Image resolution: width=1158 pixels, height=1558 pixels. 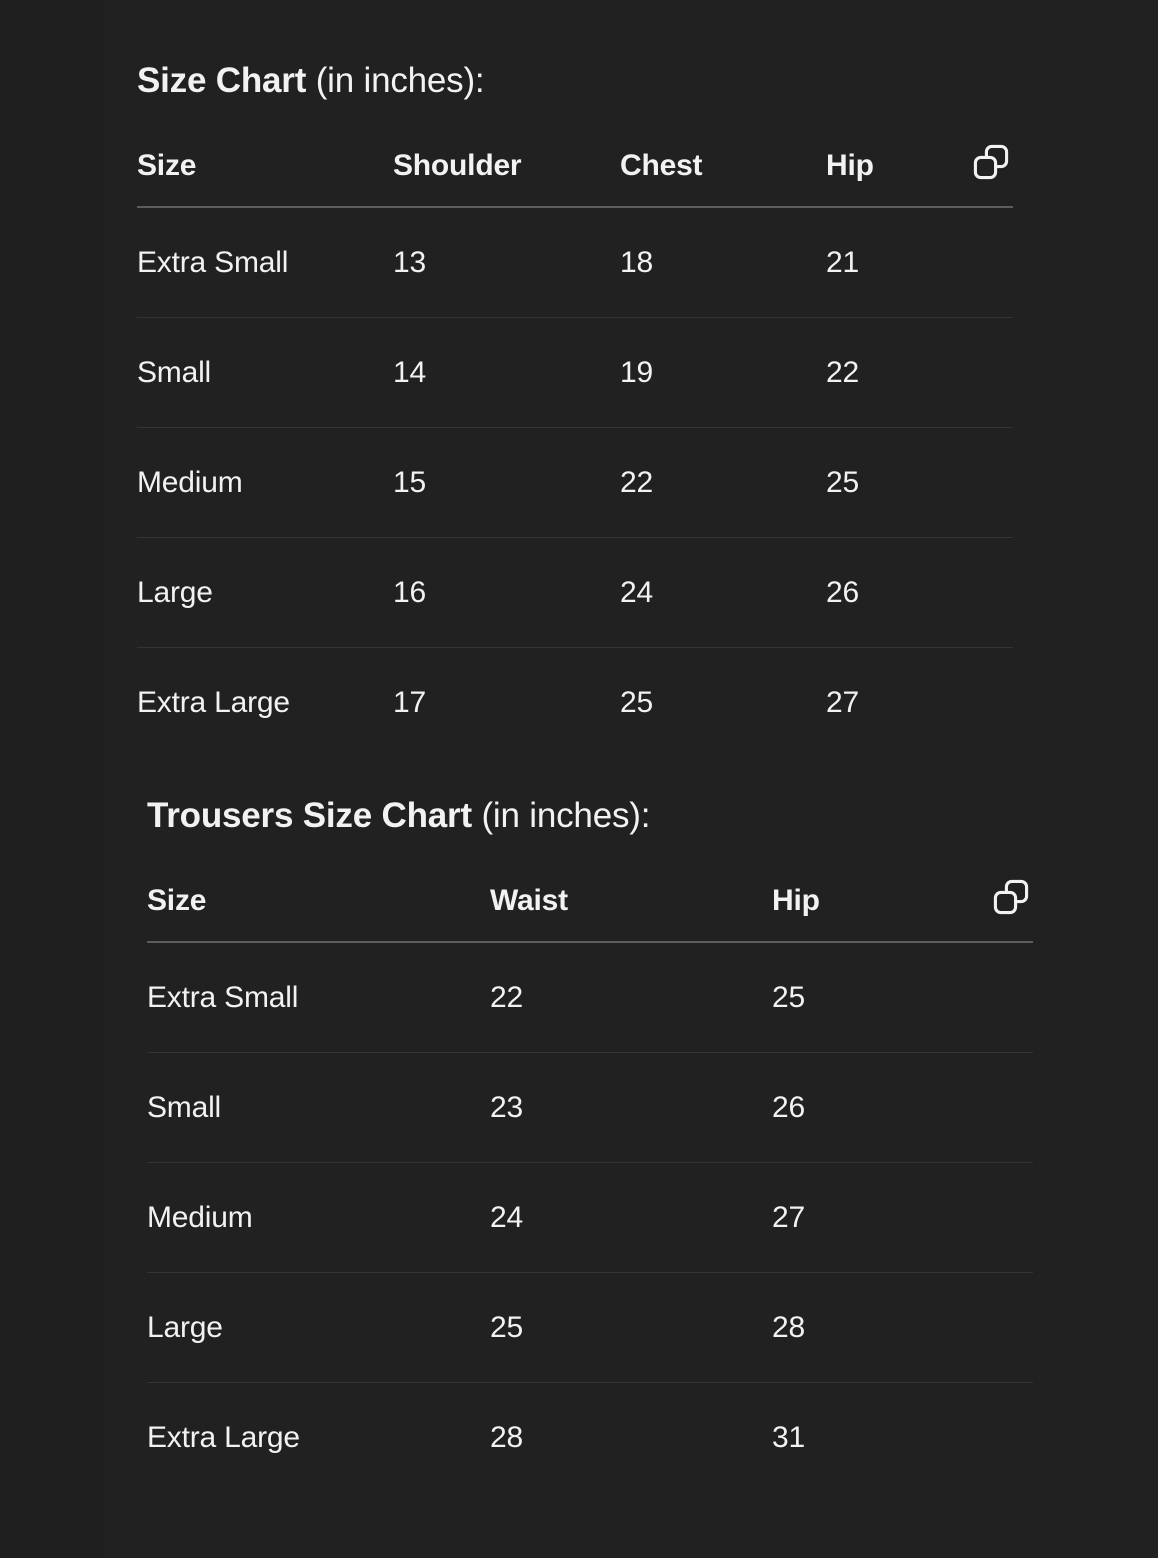 I want to click on cell-shoulder: 14, so click(x=506, y=372).